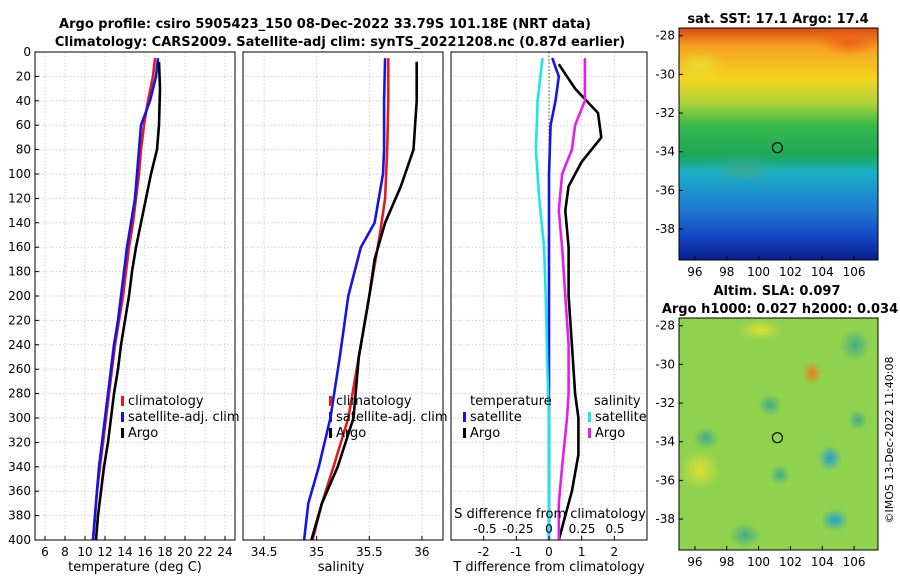  What do you see at coordinates (19, 467) in the screenshot?
I see `y-tick-label: 340` at bounding box center [19, 467].